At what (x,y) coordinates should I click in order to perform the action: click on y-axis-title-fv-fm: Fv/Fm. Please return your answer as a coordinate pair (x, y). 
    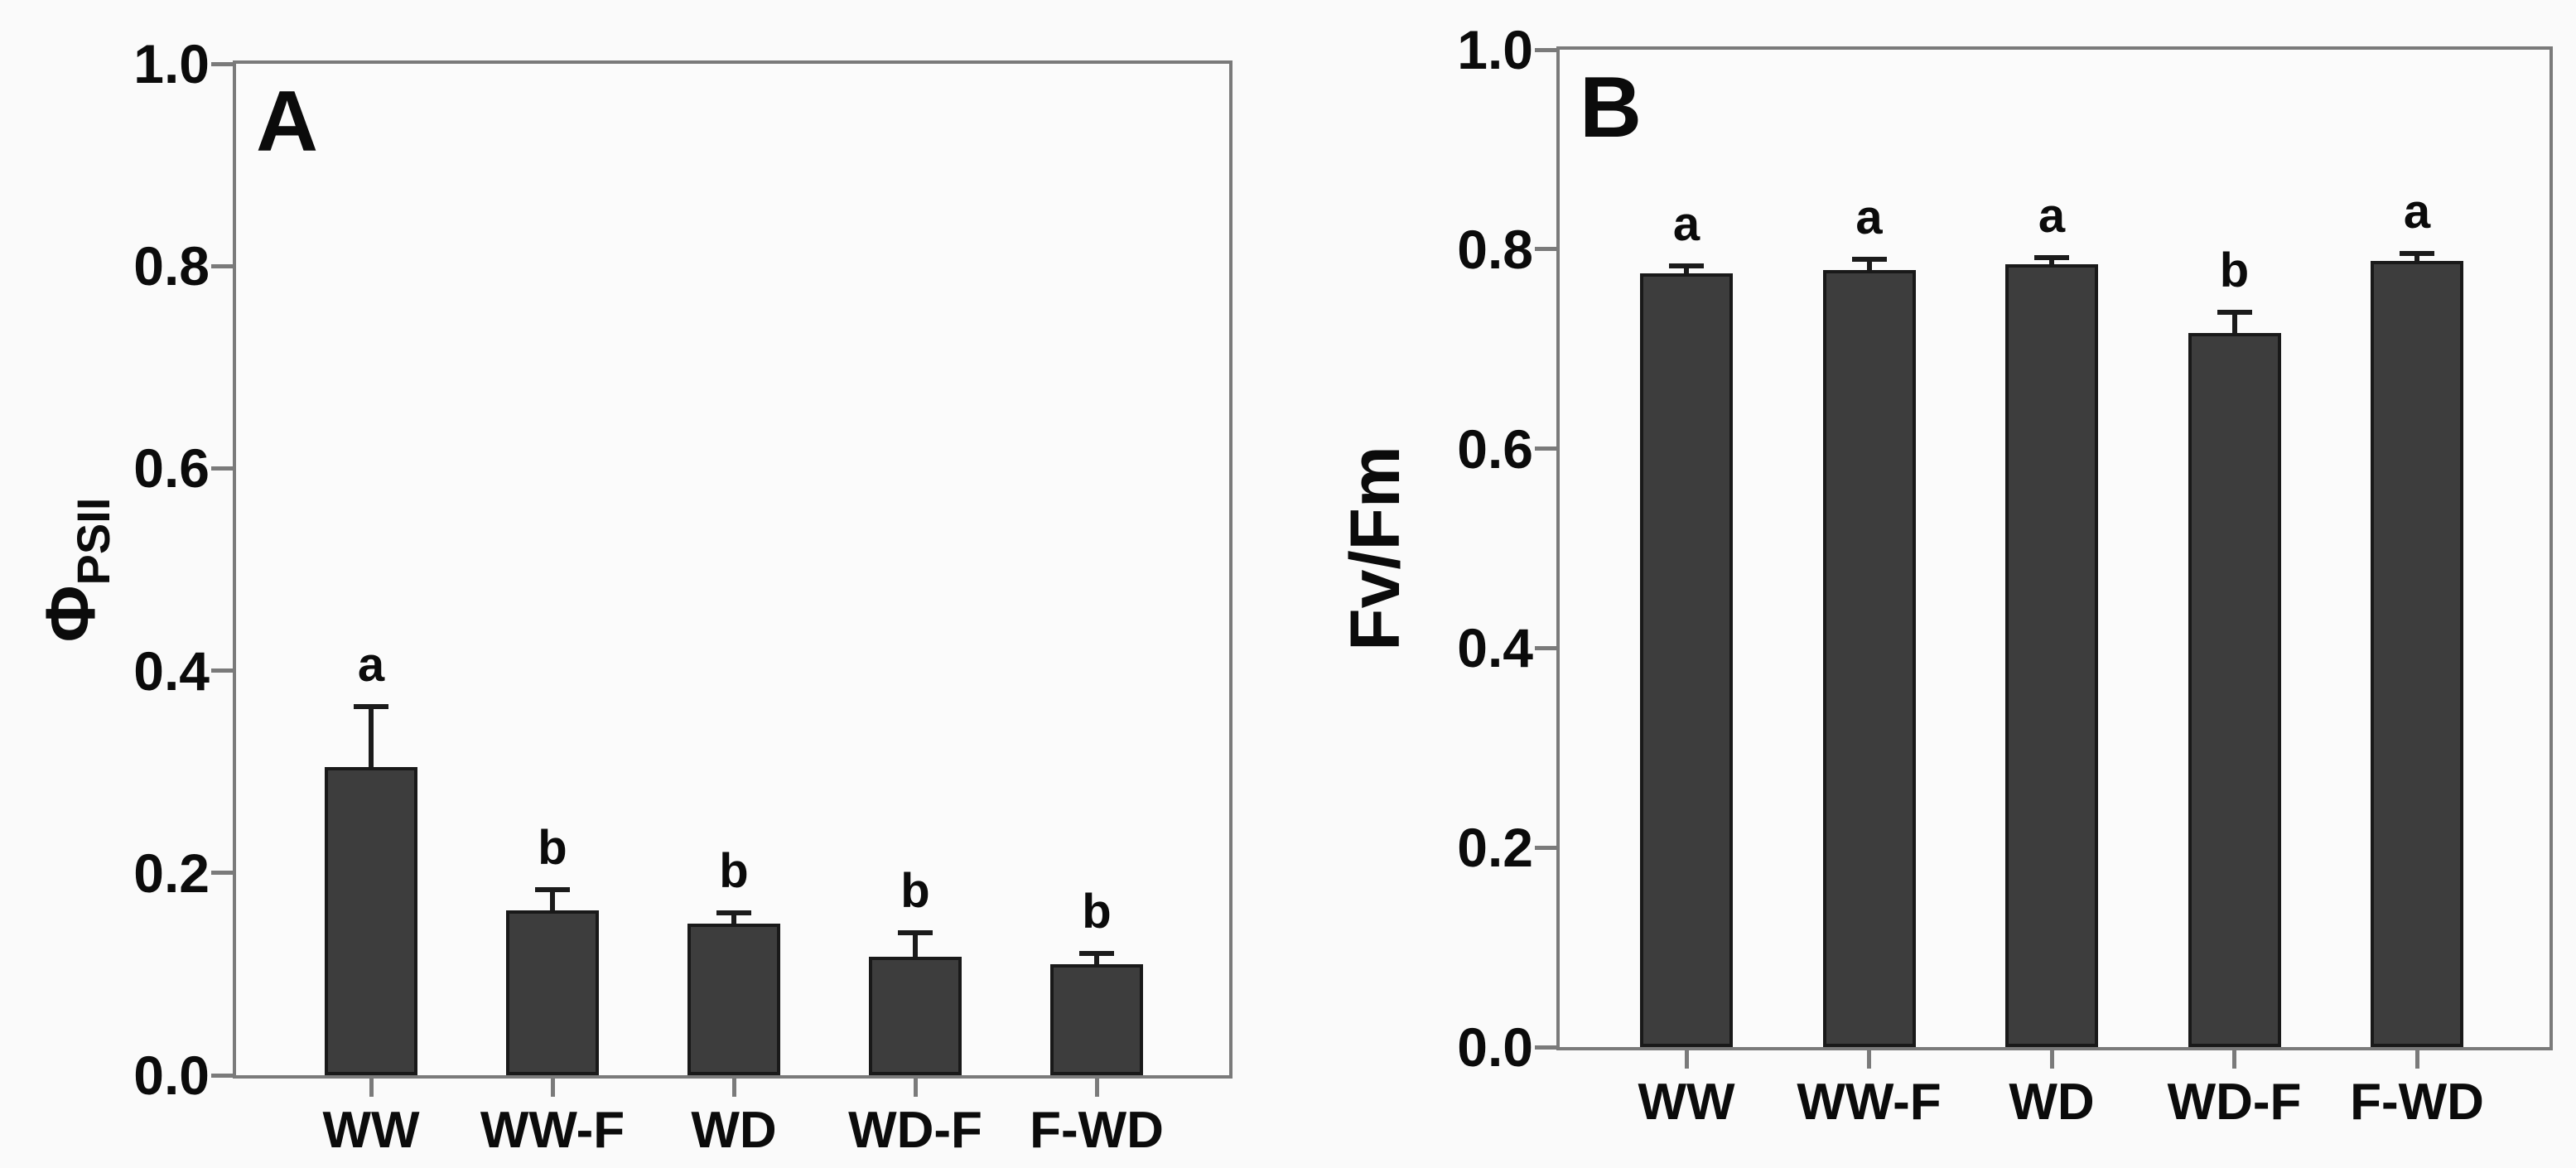
    Looking at the image, I should click on (1375, 548).